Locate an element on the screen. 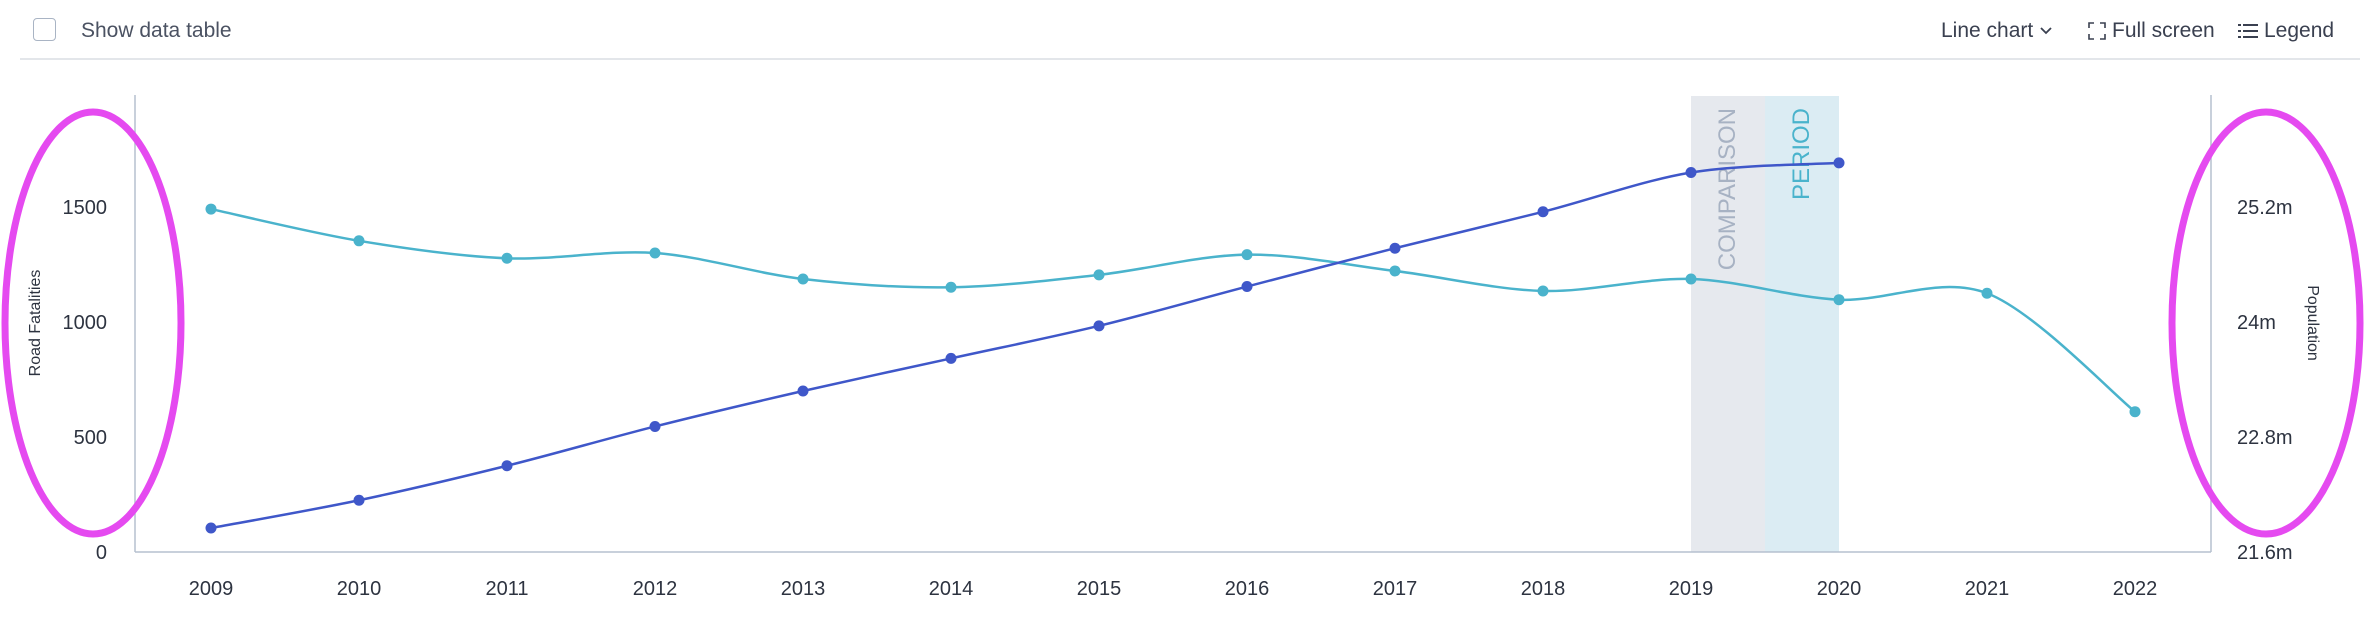 Image resolution: width=2372 pixels, height=622 pixels. x-tick-label: 2020 is located at coordinates (1839, 589).